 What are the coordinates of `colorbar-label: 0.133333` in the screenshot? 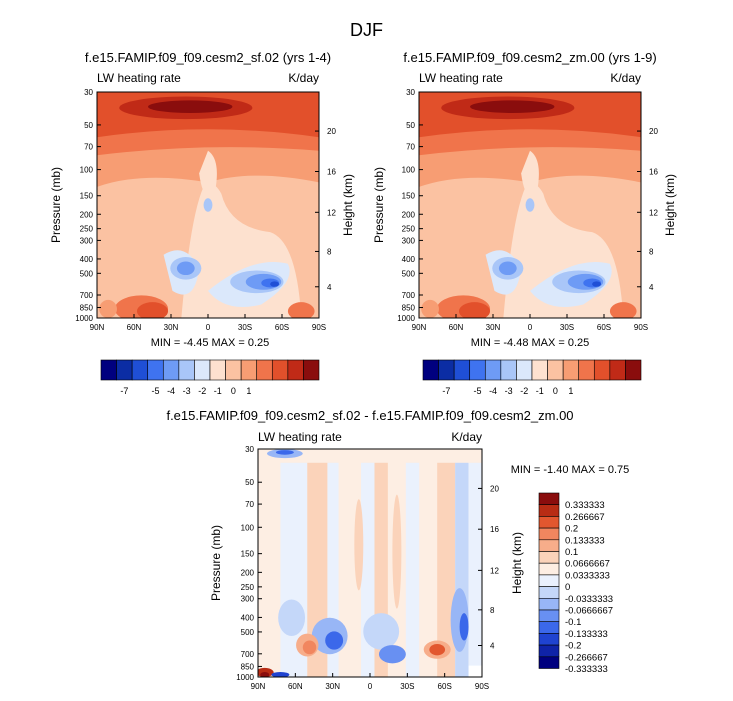 It's located at (585, 540).